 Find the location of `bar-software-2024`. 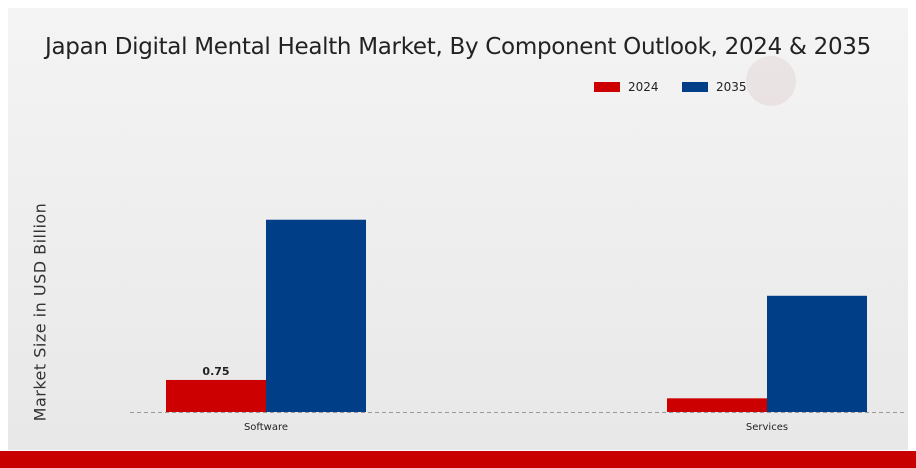

bar-software-2024 is located at coordinates (216, 395).